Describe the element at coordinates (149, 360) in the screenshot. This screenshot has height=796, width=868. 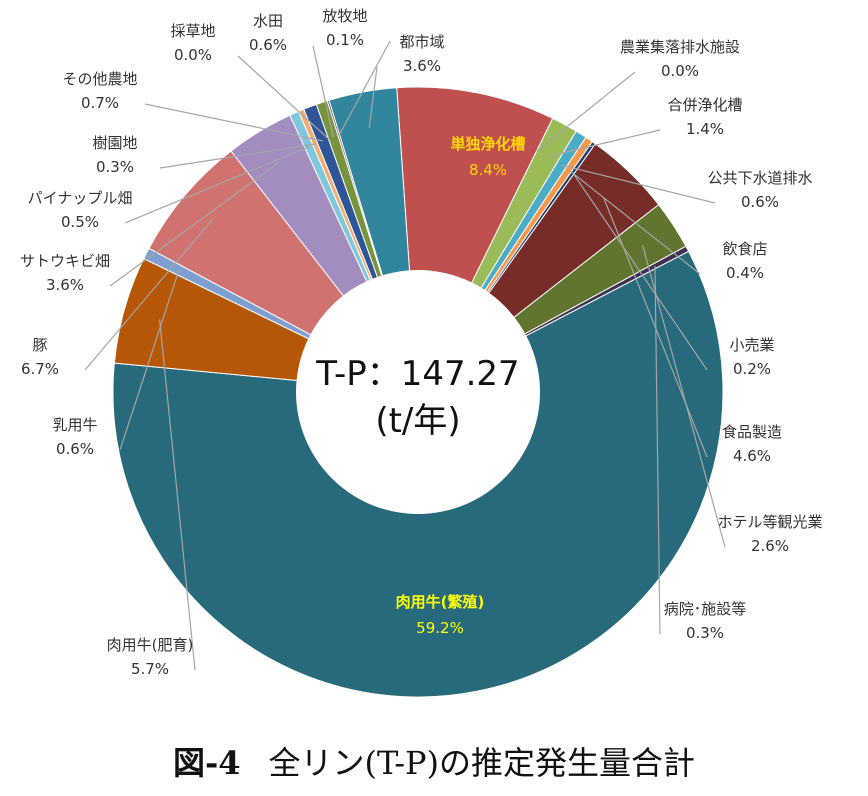
I see `slice-11-leader-line` at that location.